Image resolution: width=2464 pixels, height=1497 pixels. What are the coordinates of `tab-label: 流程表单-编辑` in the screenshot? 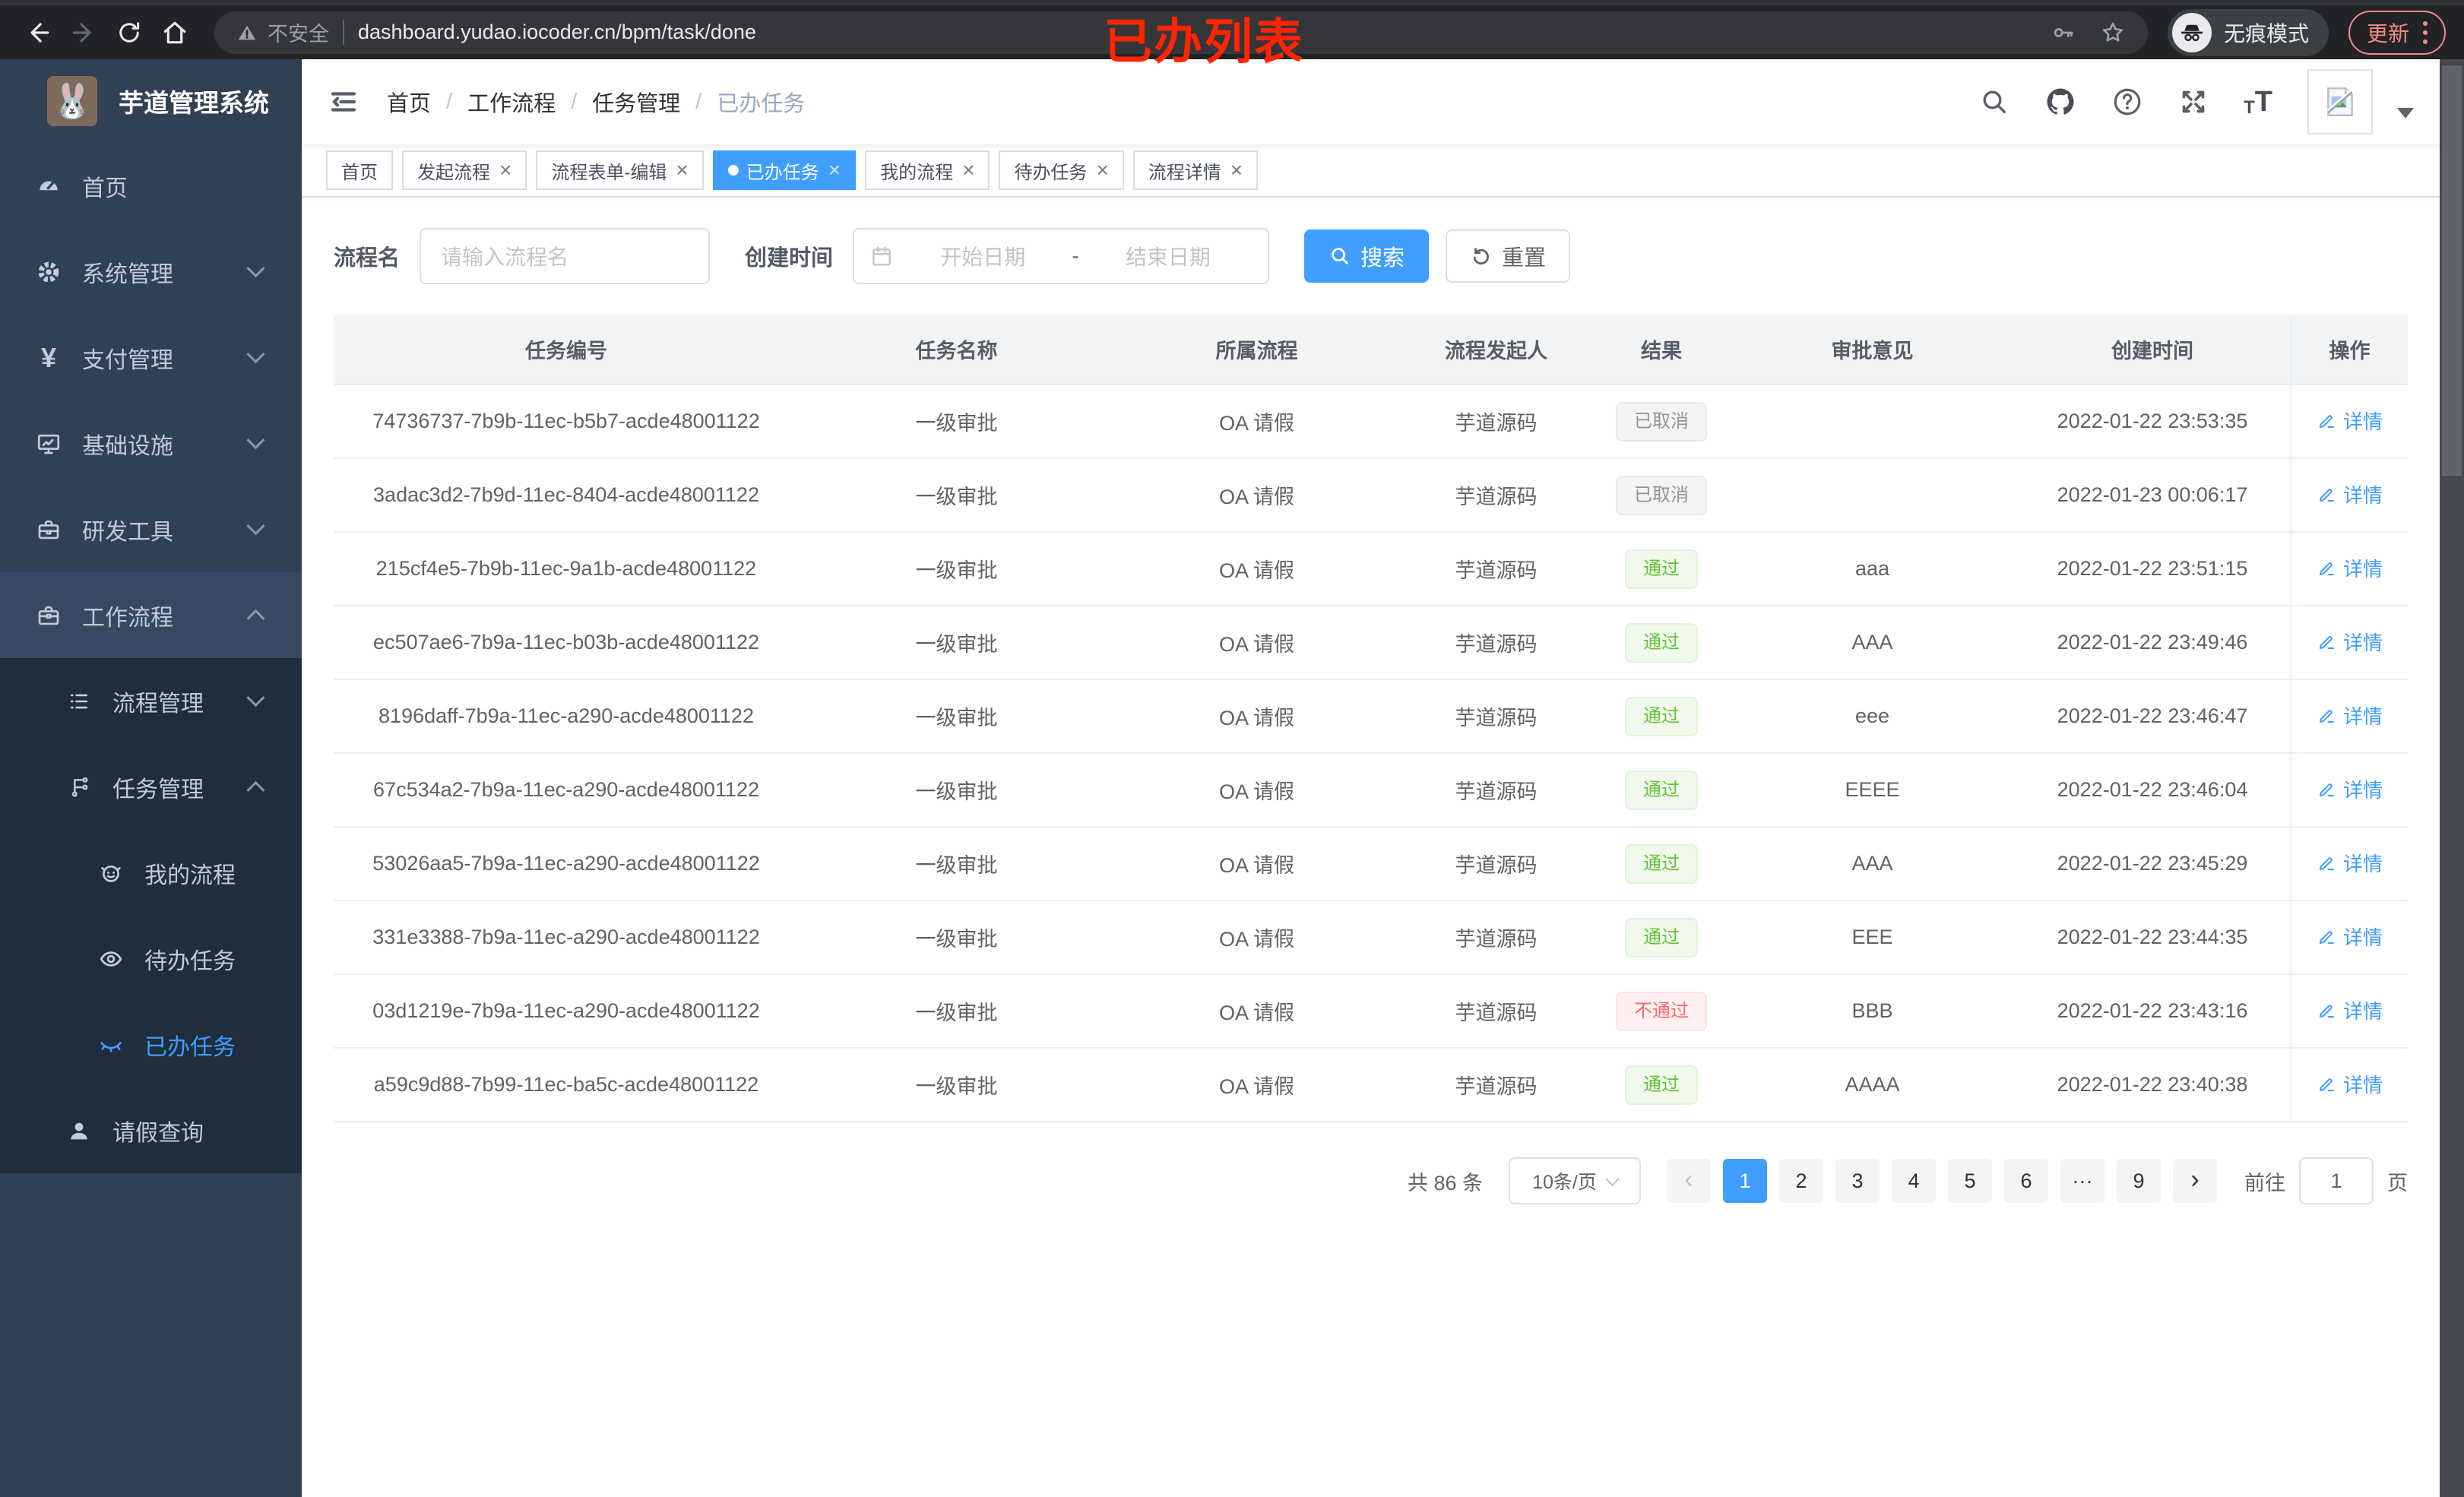 It's located at (609, 172).